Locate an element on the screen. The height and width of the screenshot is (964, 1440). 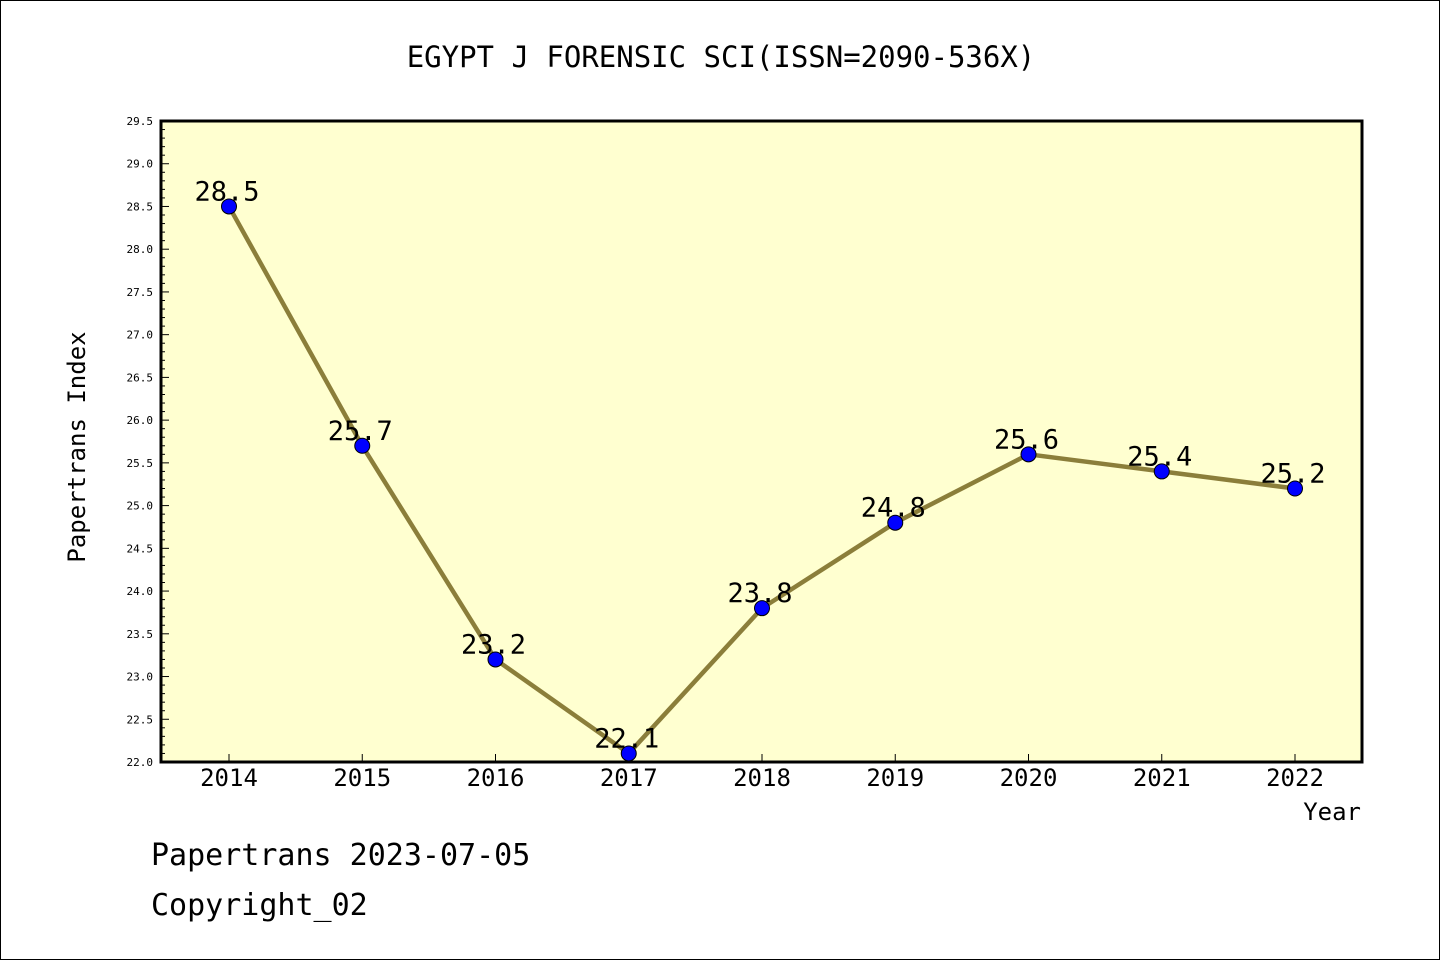
data-label: 25.4 is located at coordinates (1159, 456).